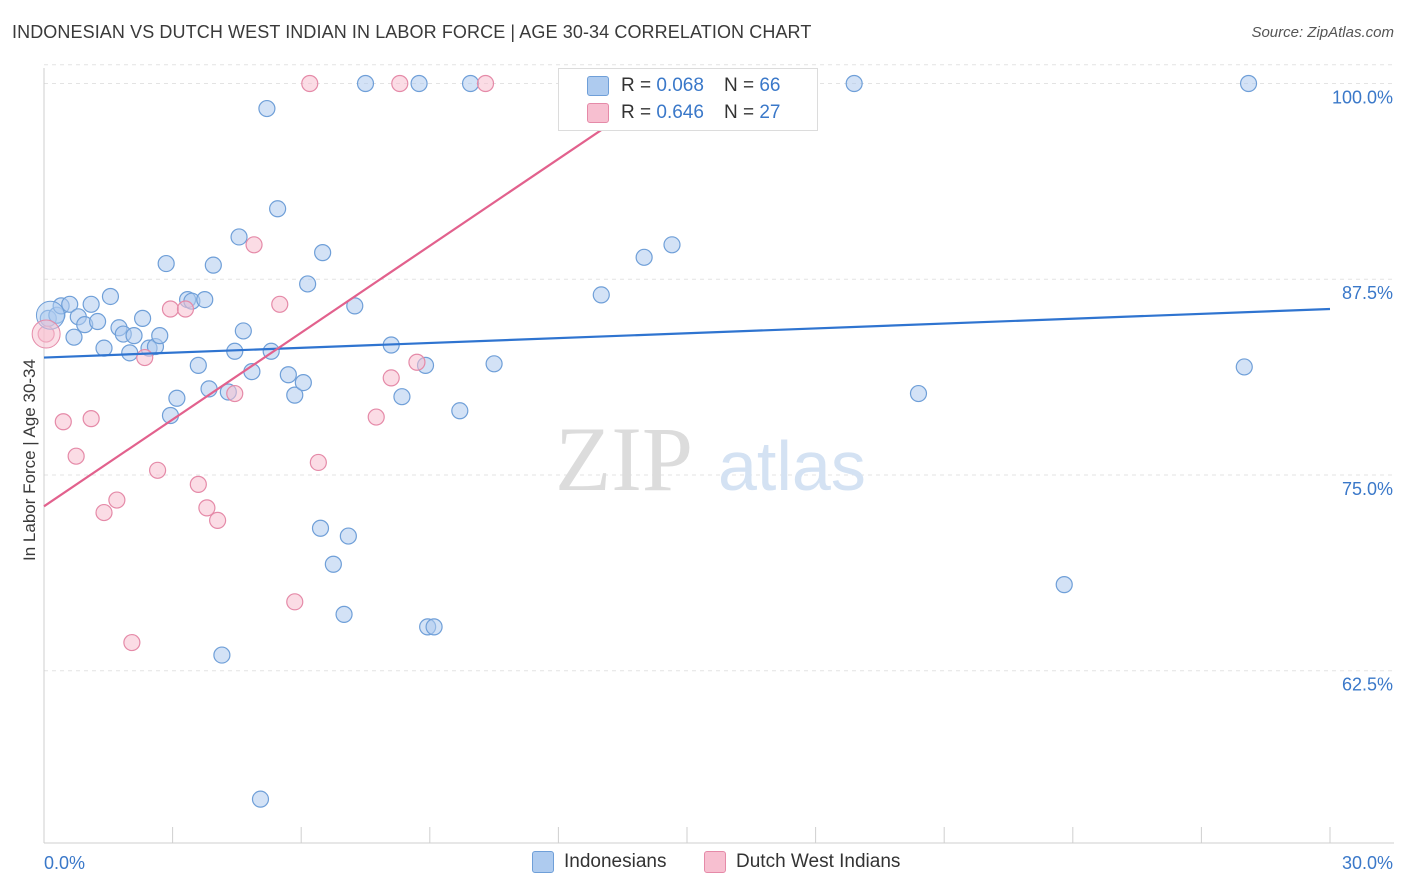 The image size is (1406, 892). I want to click on watermark-zip: ZIP, so click(624, 459).